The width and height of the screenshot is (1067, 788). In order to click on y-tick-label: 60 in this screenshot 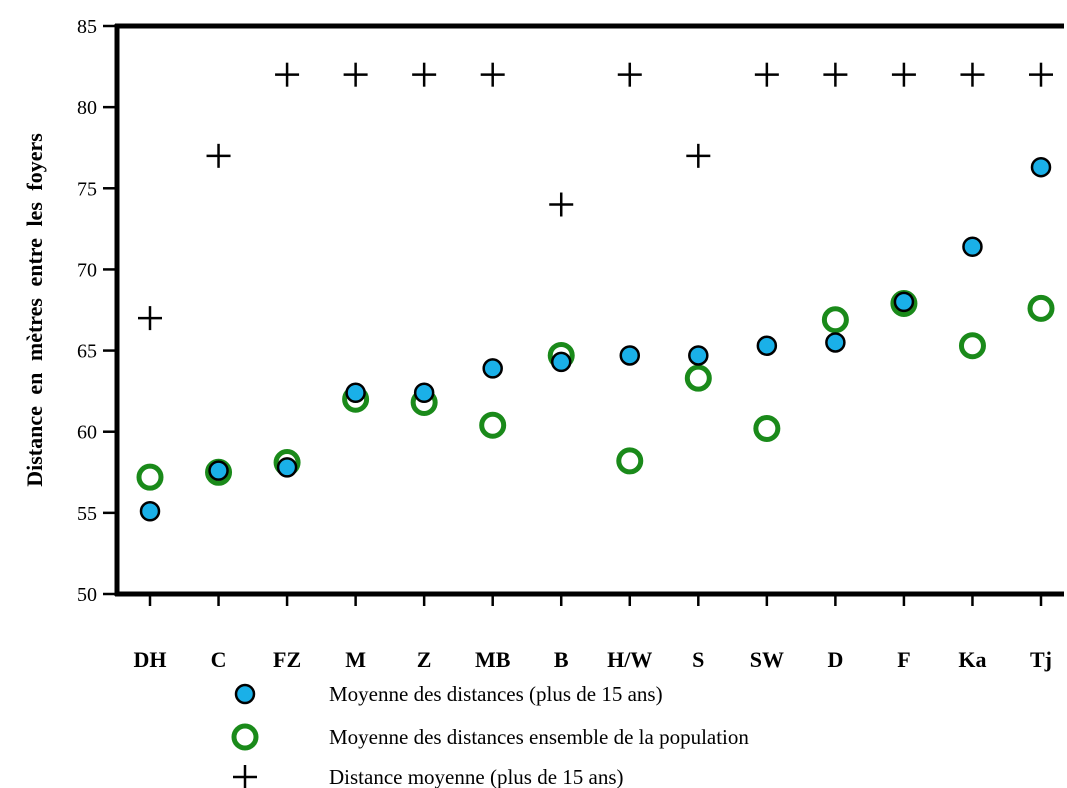, I will do `click(87, 433)`.